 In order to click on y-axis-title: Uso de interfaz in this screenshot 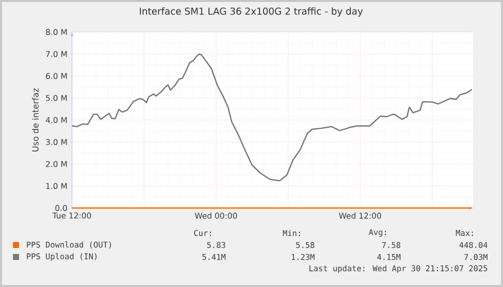, I will do `click(35, 120)`.